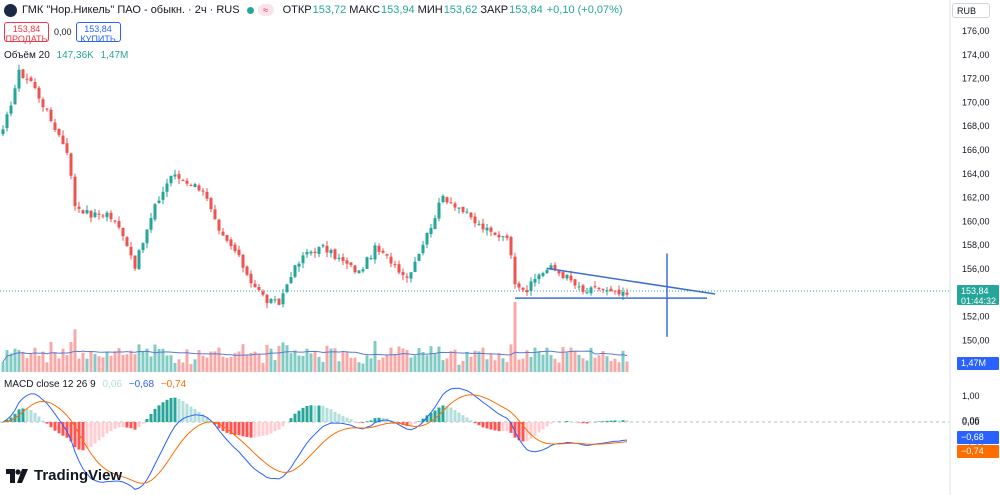 The width and height of the screenshot is (1000, 495). Describe the element at coordinates (978, 451) in the screenshot. I see `signal-badge-bg` at that location.